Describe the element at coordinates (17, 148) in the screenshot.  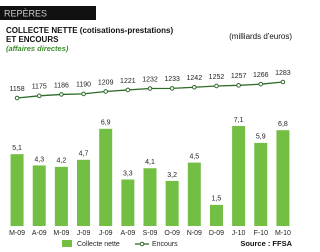
I see `bar-label: 5,1` at that location.